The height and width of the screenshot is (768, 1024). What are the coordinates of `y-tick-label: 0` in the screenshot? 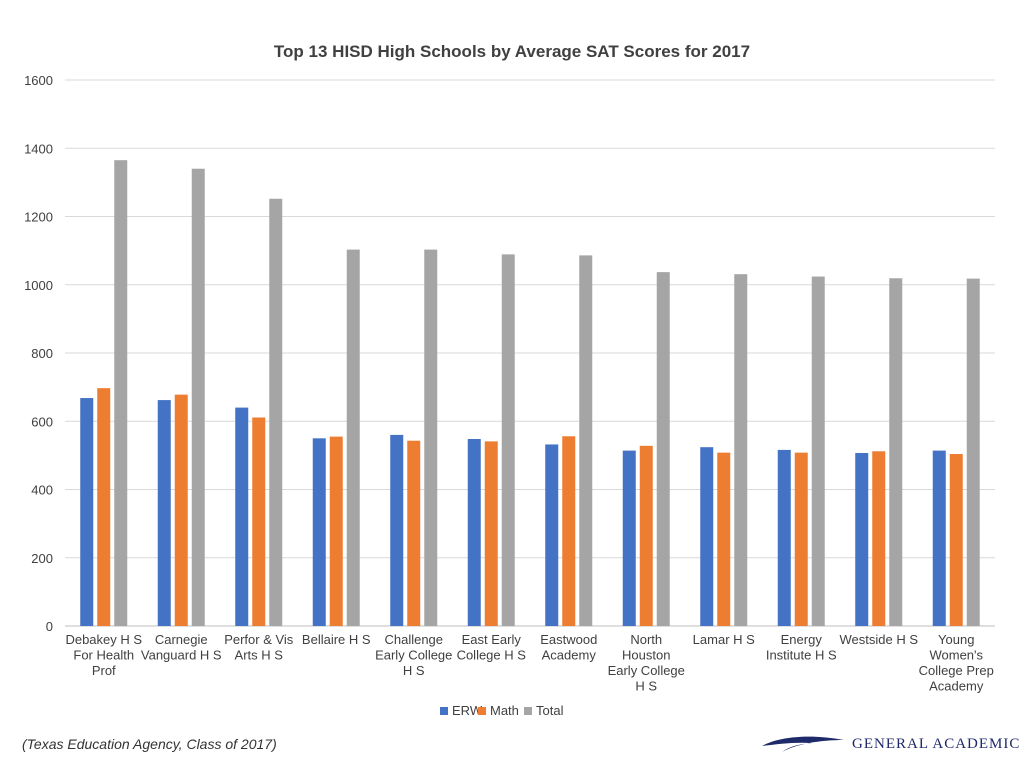 It's located at (49, 626).